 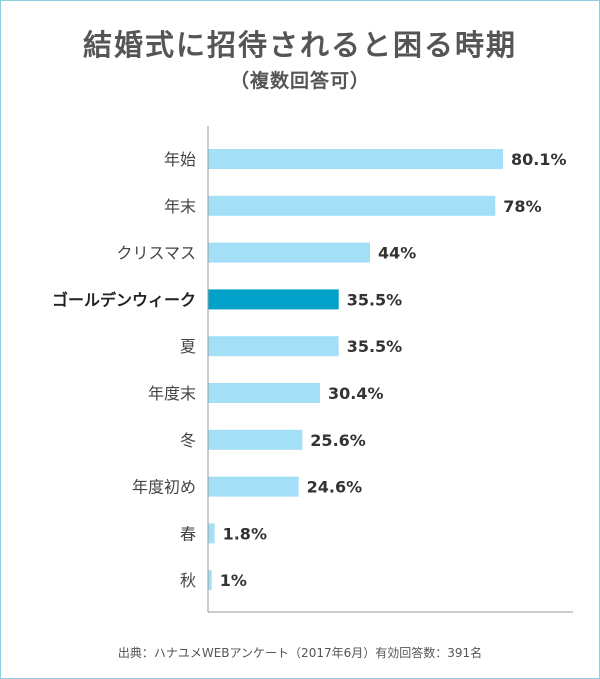 What do you see at coordinates (180, 159) in the screenshot?
I see `category-label-0: 年始` at bounding box center [180, 159].